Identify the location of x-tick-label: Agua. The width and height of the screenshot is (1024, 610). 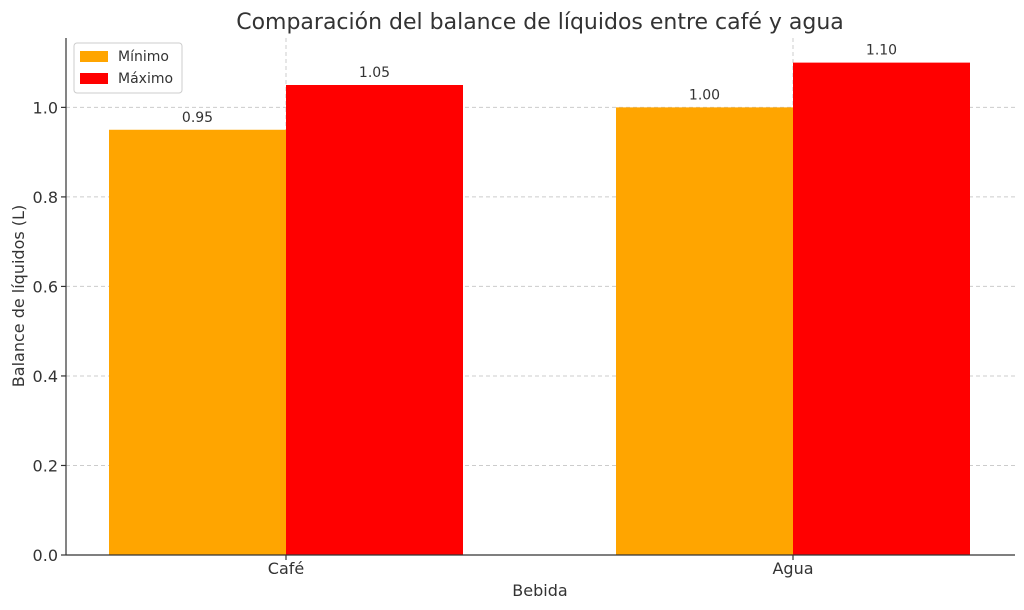
(792, 568).